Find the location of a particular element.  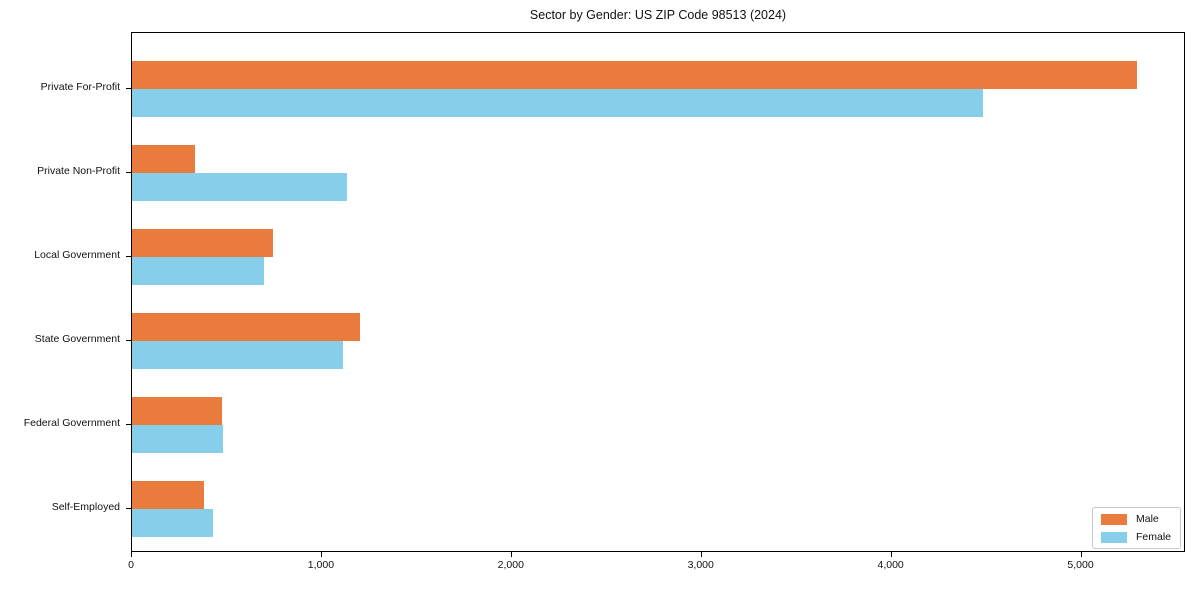

legend: Male Female is located at coordinates (1136, 528).